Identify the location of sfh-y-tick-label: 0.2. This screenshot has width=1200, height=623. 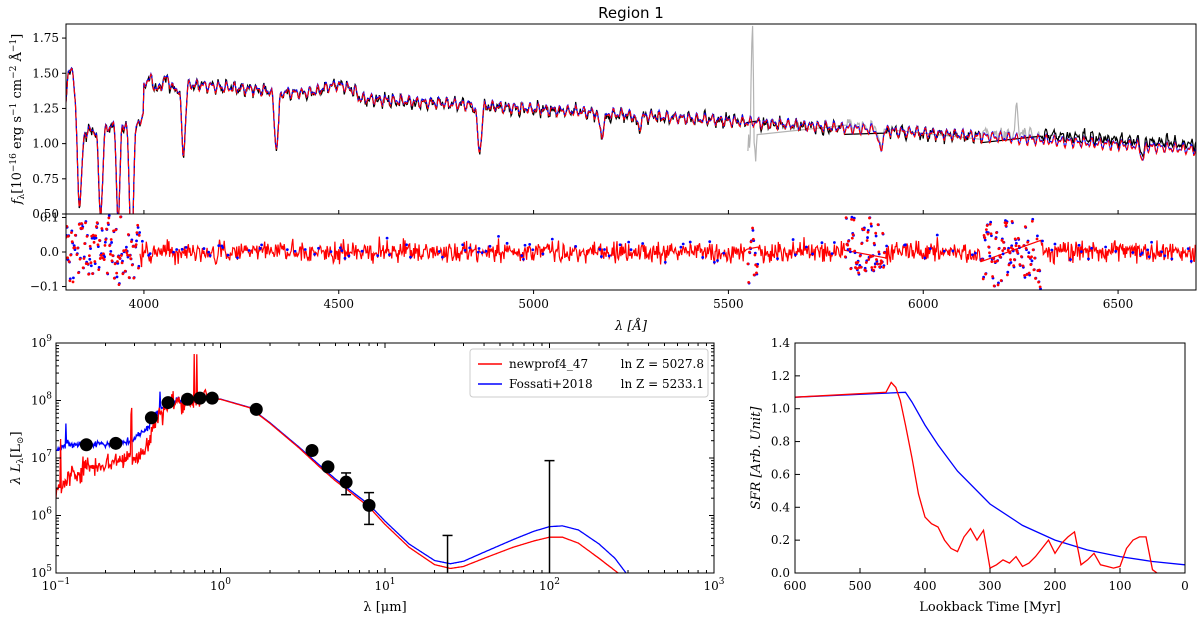
(780, 540).